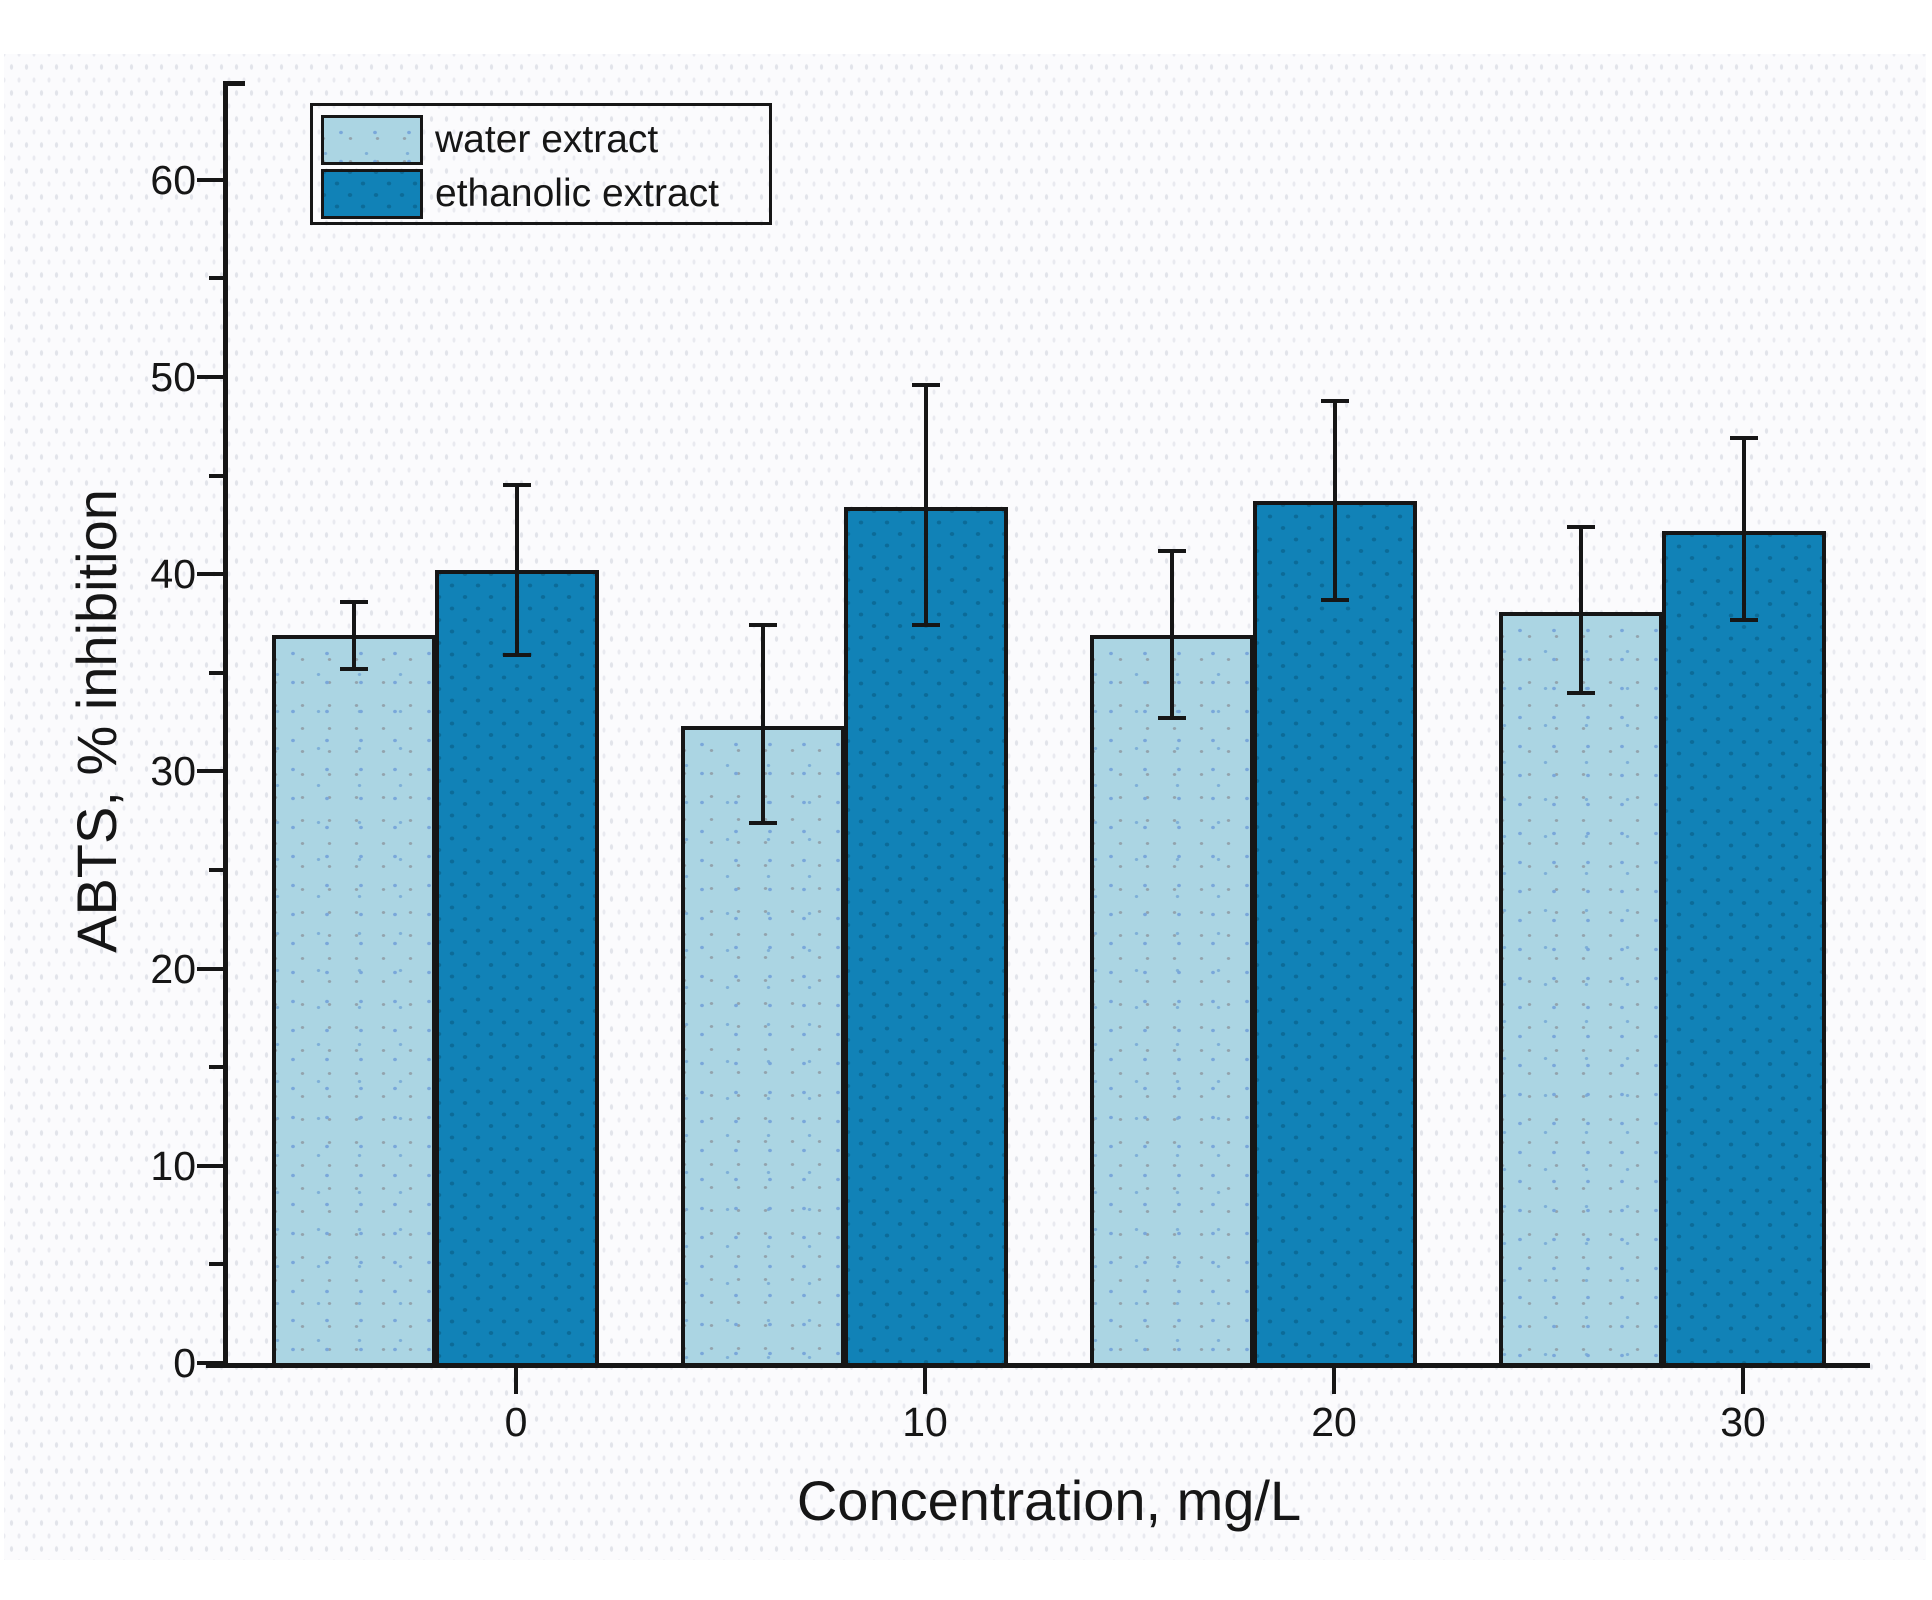 The width and height of the screenshot is (1932, 1600). Describe the element at coordinates (516, 1422) in the screenshot. I see `x-tick-label-0: 0` at that location.